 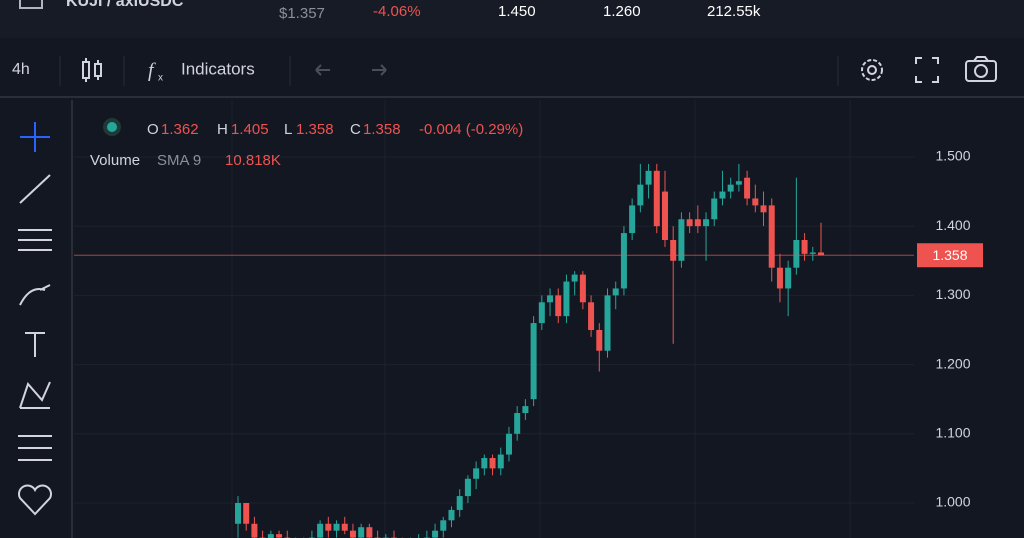 I want to click on legend-close-label: C, so click(x=355, y=129).